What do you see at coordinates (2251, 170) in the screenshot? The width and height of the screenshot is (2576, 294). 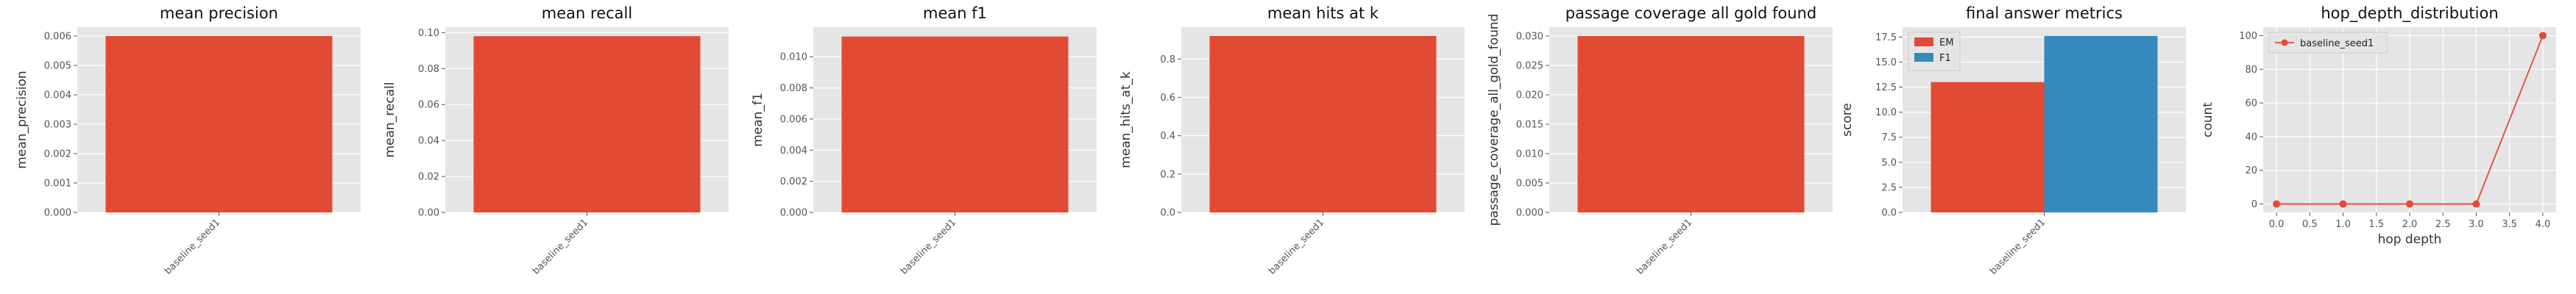 I see `y-tick-label: 20` at bounding box center [2251, 170].